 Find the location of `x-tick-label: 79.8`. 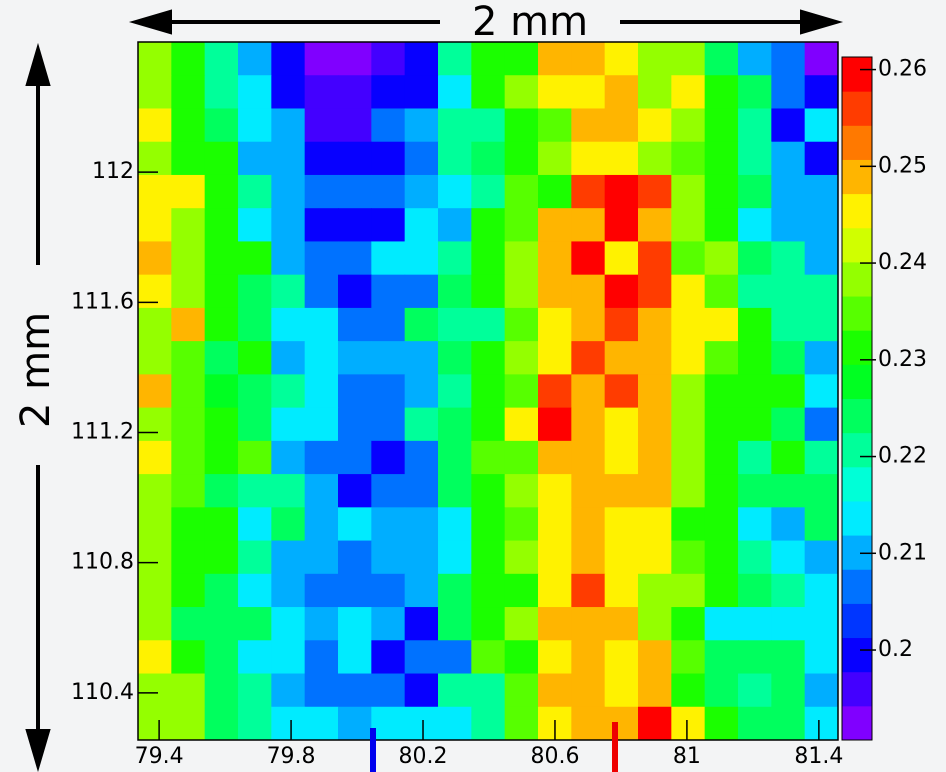

x-tick-label: 79.8 is located at coordinates (291, 756).